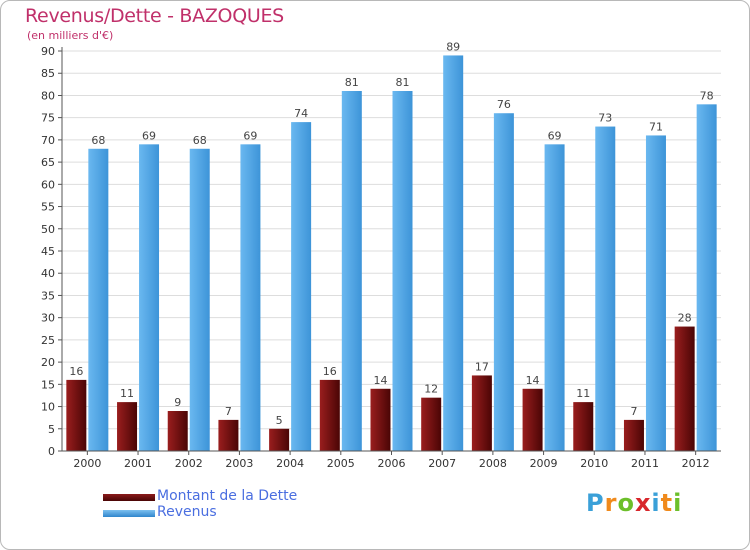  What do you see at coordinates (48, 318) in the screenshot?
I see `y-tick-label: 30` at bounding box center [48, 318].